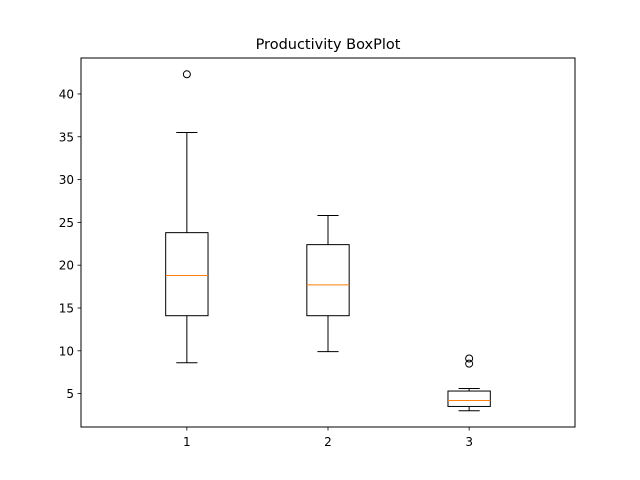  What do you see at coordinates (70, 394) in the screenshot?
I see `y-tick-label: 5` at bounding box center [70, 394].